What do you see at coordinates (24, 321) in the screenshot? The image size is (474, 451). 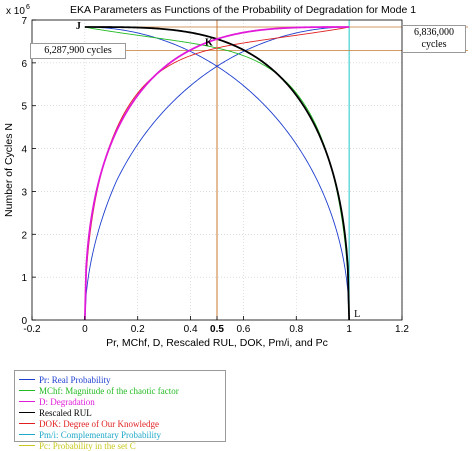 I see `y-tick-label-0: 0` at bounding box center [24, 321].